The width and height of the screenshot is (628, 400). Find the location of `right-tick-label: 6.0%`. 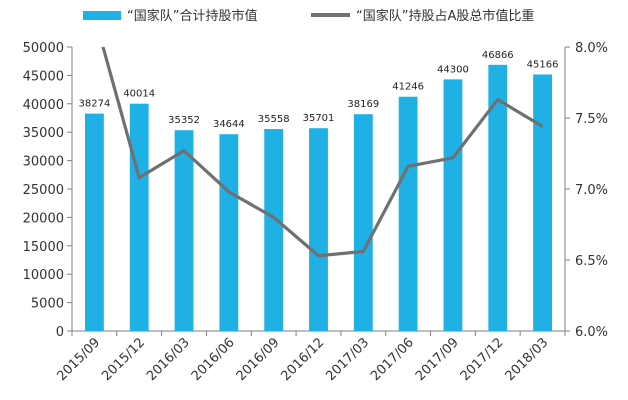

right-tick-label: 6.0% is located at coordinates (591, 332).